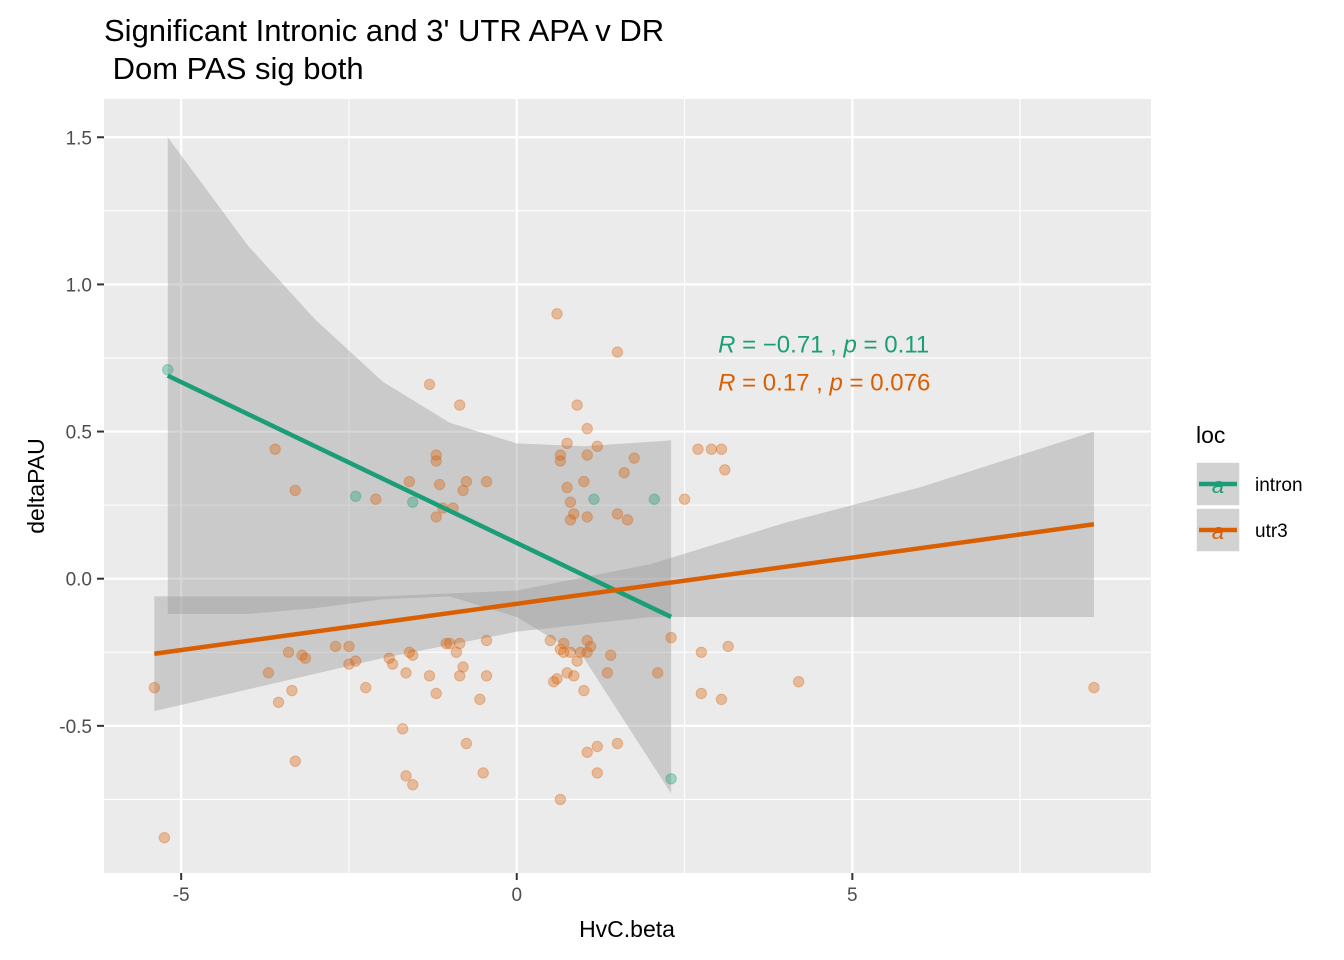 The image size is (1344, 960). I want to click on annotation-intron-part-1: = −0.71, so click(779, 344).